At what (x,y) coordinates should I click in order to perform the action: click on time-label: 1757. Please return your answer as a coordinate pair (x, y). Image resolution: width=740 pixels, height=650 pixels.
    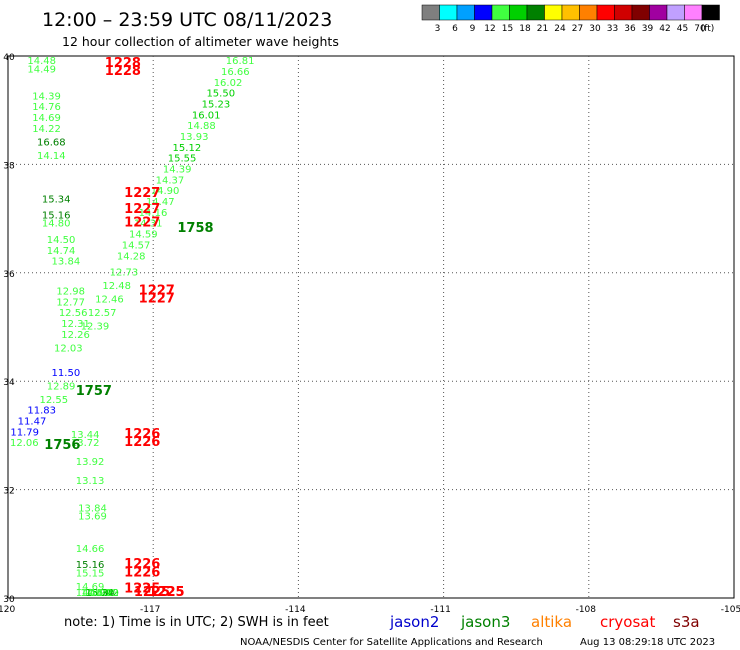
    Looking at the image, I should click on (94, 391).